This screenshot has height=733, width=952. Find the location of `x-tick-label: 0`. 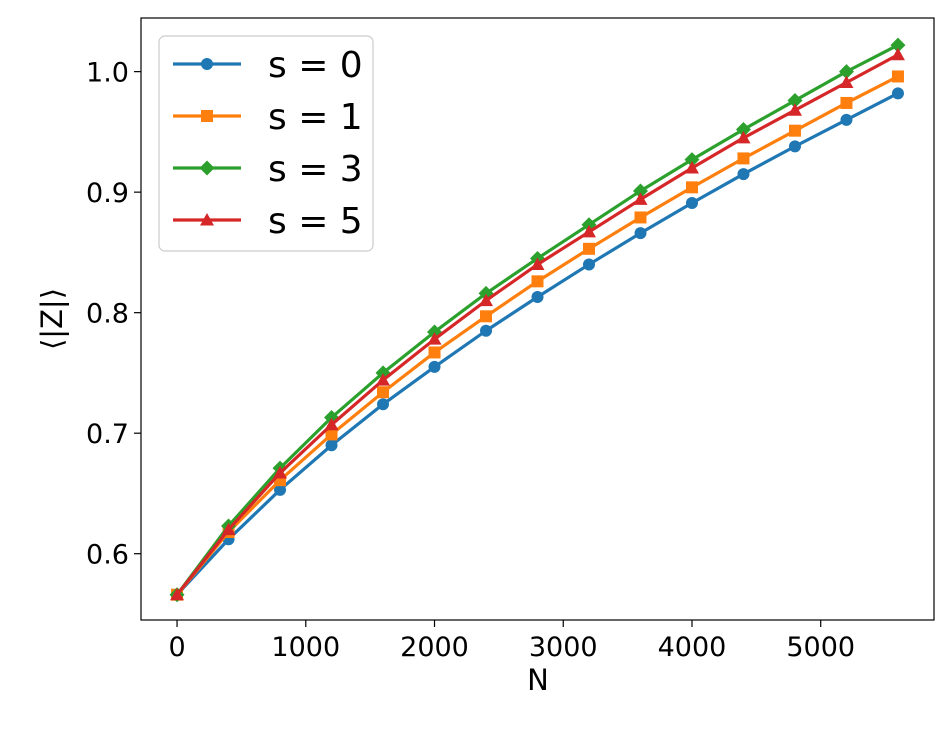

x-tick-label: 0 is located at coordinates (176, 647).